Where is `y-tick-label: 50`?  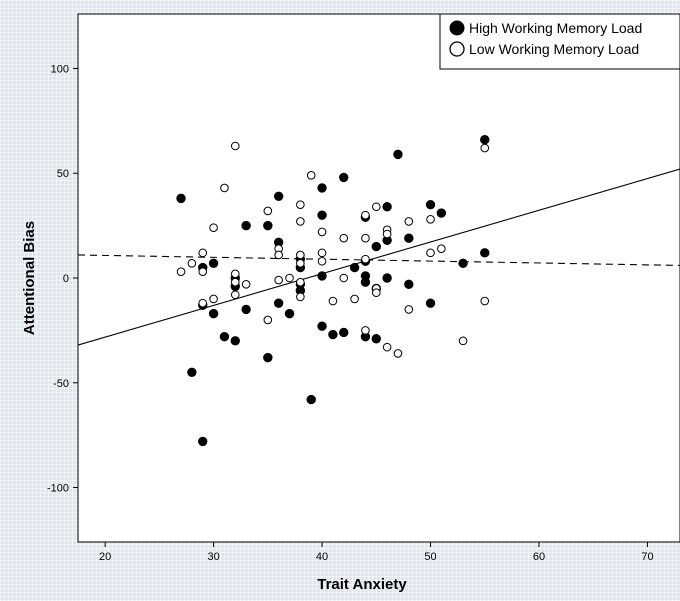 y-tick-label: 50 is located at coordinates (63, 174).